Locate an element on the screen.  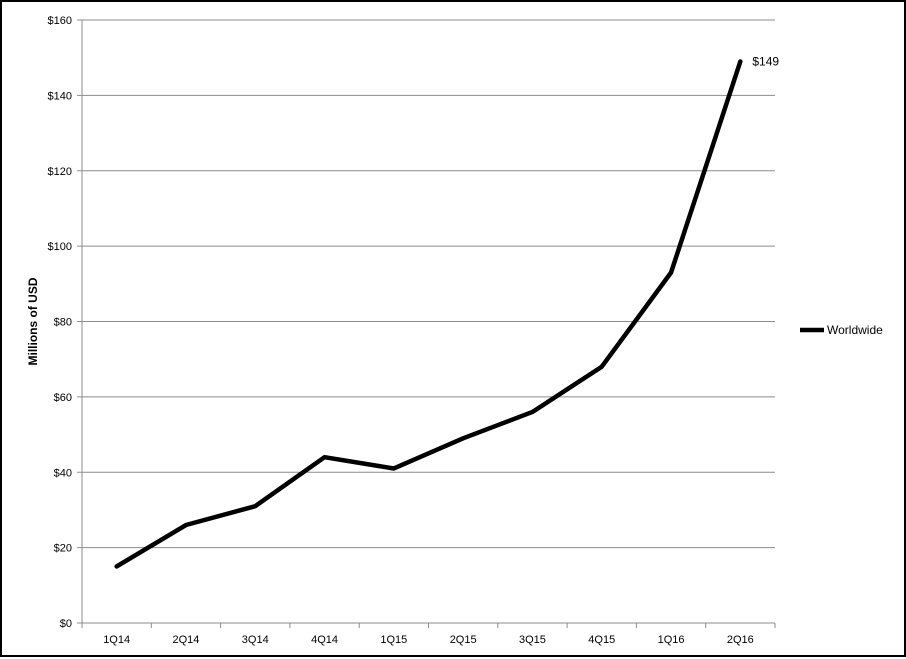
x-tick-label: 2Q15 is located at coordinates (463, 640).